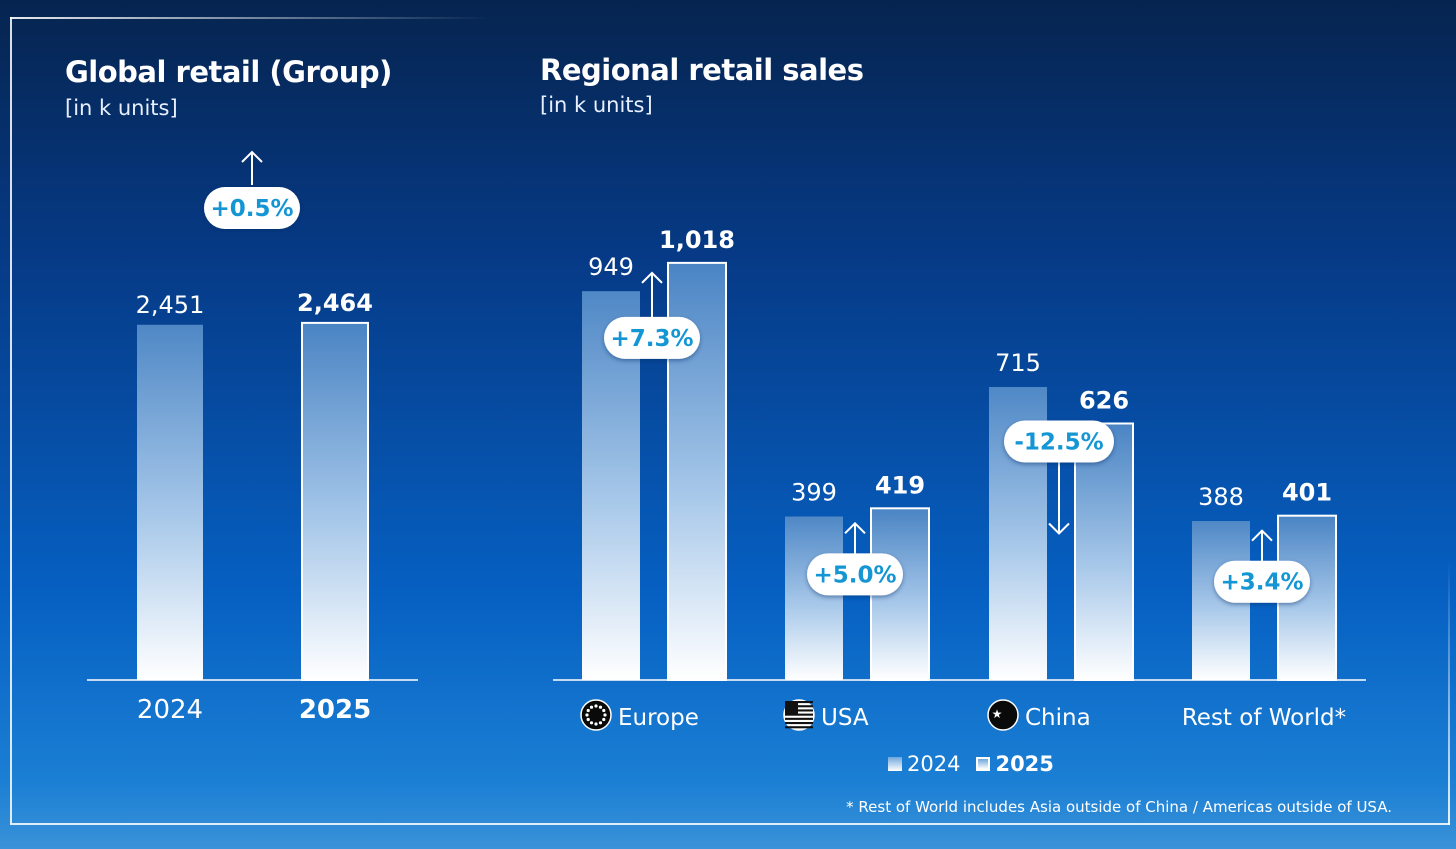  What do you see at coordinates (702, 70) in the screenshot?
I see `regional-chart-title: Regional retail sales` at bounding box center [702, 70].